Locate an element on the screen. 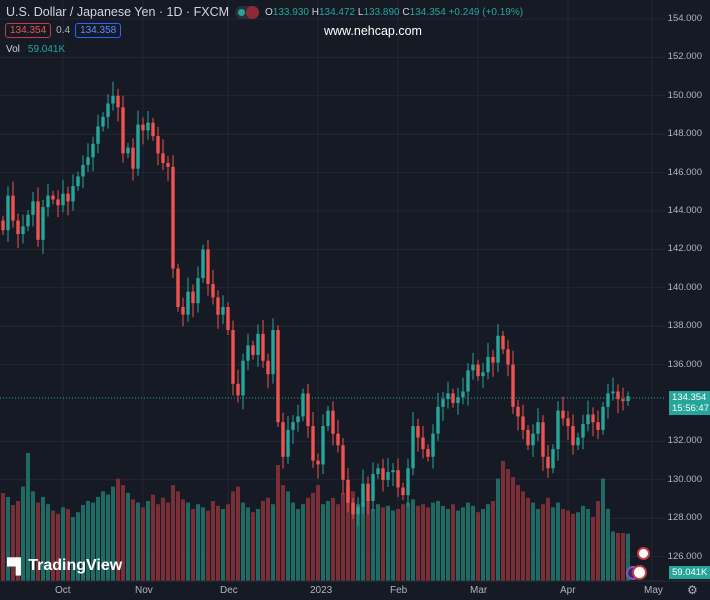 The width and height of the screenshot is (710, 600). legend-toggle is located at coordinates (247, 12).